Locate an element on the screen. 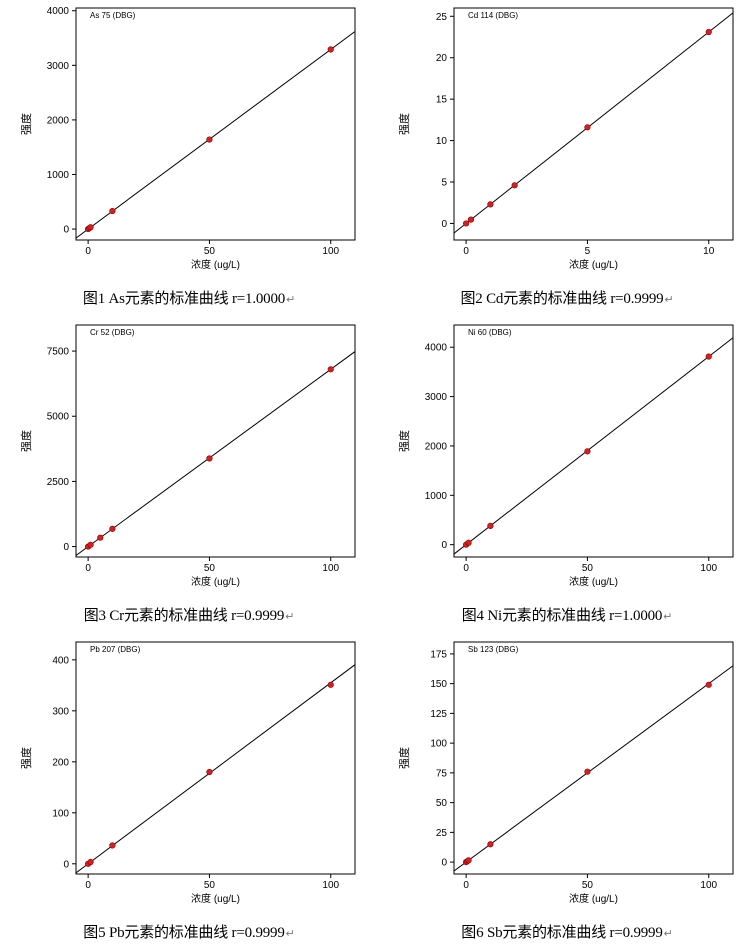 The height and width of the screenshot is (951, 756). x-tick-label: 5 is located at coordinates (588, 251).